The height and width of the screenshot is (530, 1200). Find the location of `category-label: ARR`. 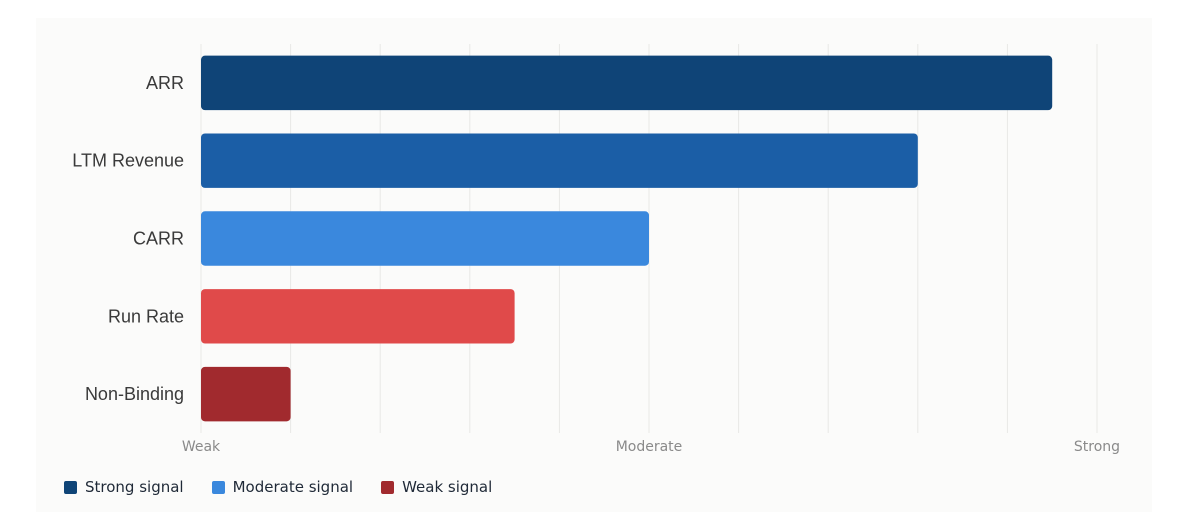

category-label: ARR is located at coordinates (165, 83).